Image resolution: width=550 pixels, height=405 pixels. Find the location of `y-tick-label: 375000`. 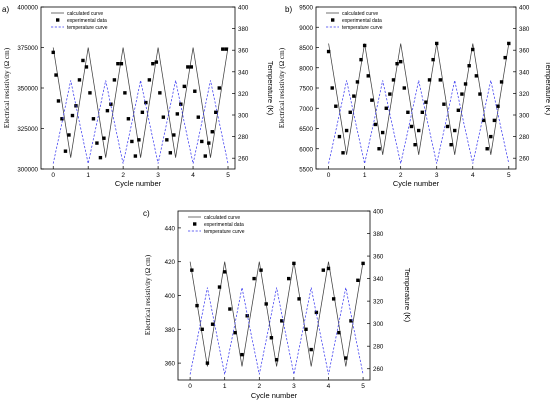

y-tick-label: 375000 is located at coordinates (27, 48).